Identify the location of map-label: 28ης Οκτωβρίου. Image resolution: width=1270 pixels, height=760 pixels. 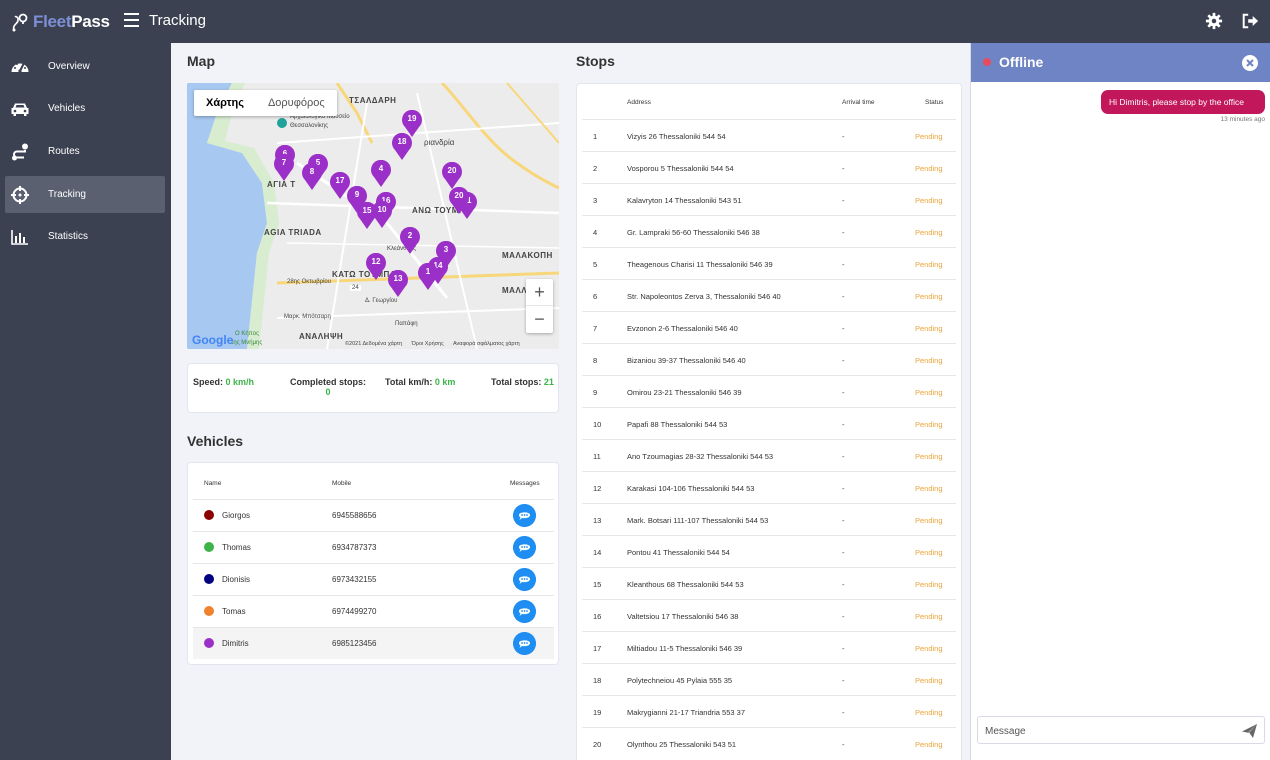
(309, 282).